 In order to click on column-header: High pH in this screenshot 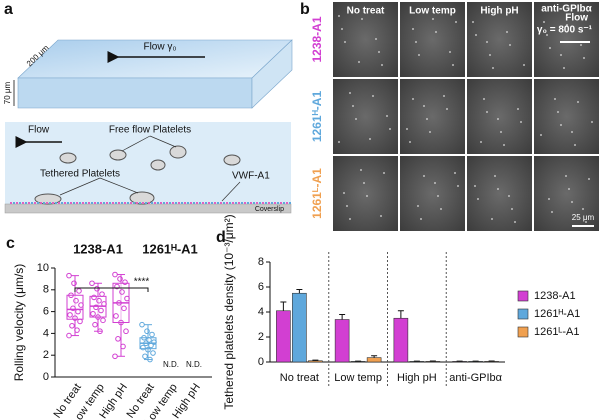, I will do `click(499, 11)`.